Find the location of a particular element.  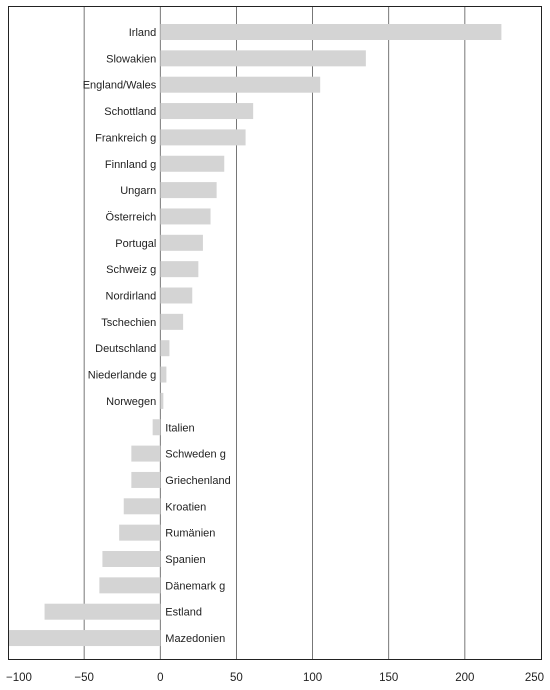

category-label: England/Wales is located at coordinates (120, 86).